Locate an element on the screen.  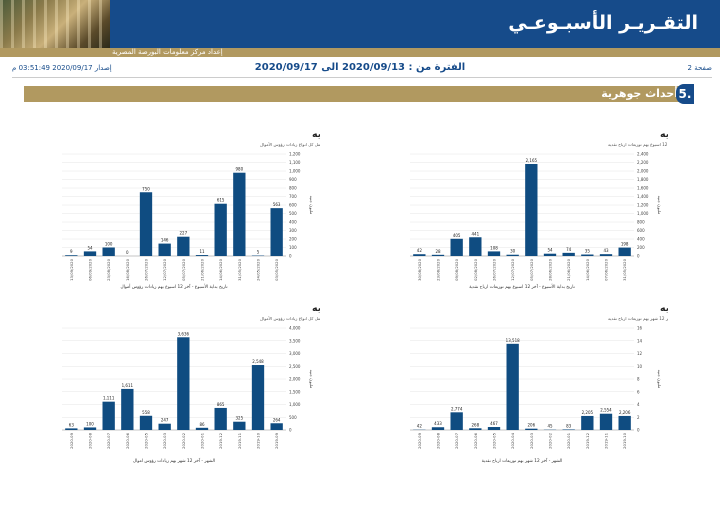
data-label: 563 is located at coordinates (277, 204).